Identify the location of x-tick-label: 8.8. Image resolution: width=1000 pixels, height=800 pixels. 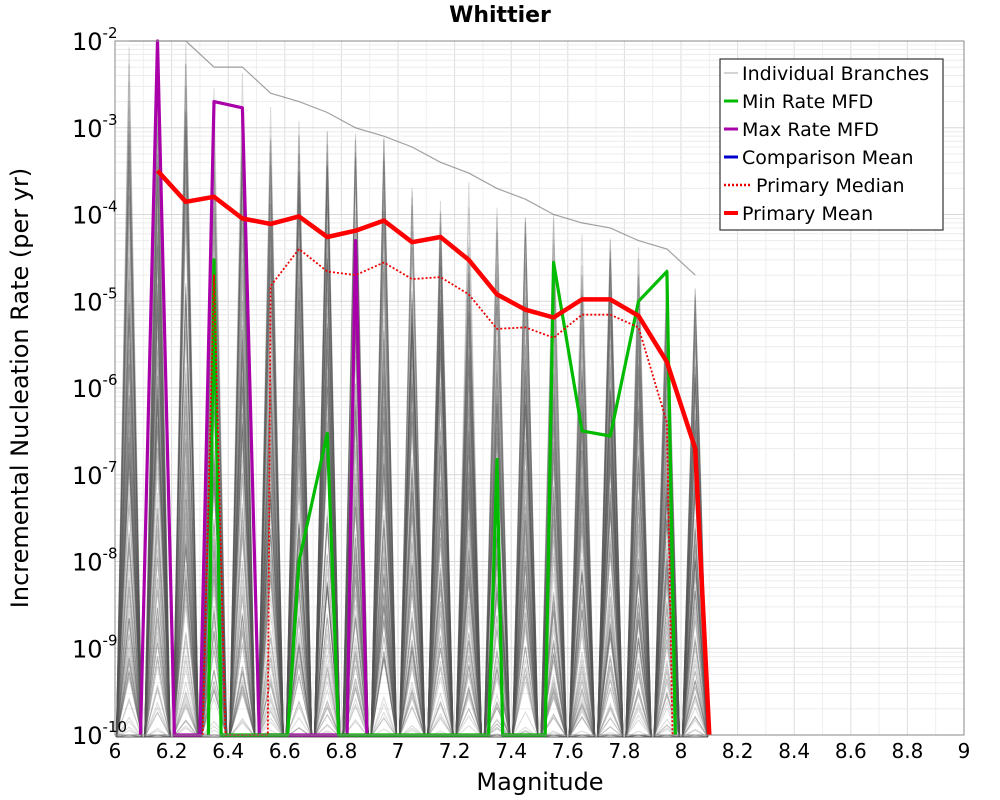
(907, 751).